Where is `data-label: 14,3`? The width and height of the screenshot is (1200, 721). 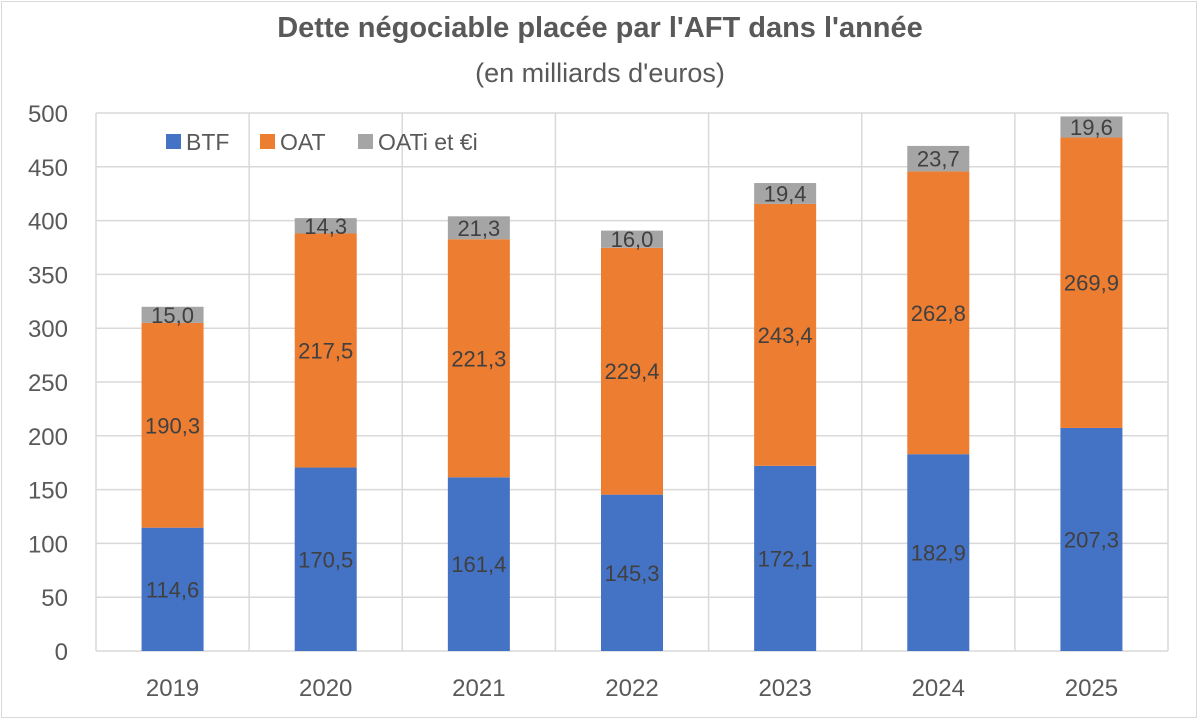
data-label: 14,3 is located at coordinates (325, 226).